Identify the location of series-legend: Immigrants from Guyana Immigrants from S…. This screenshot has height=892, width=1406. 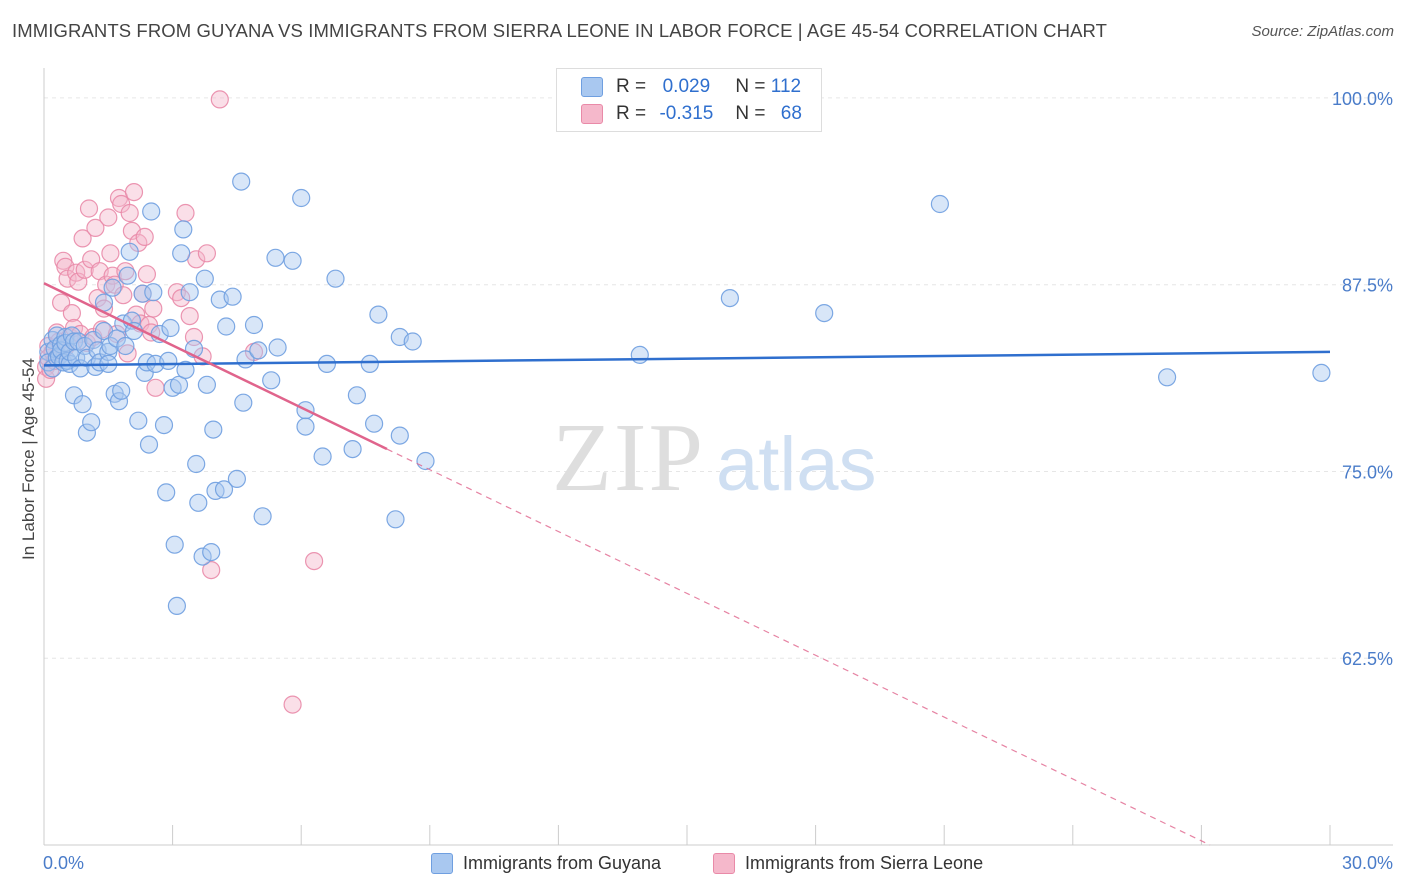
(703, 865).